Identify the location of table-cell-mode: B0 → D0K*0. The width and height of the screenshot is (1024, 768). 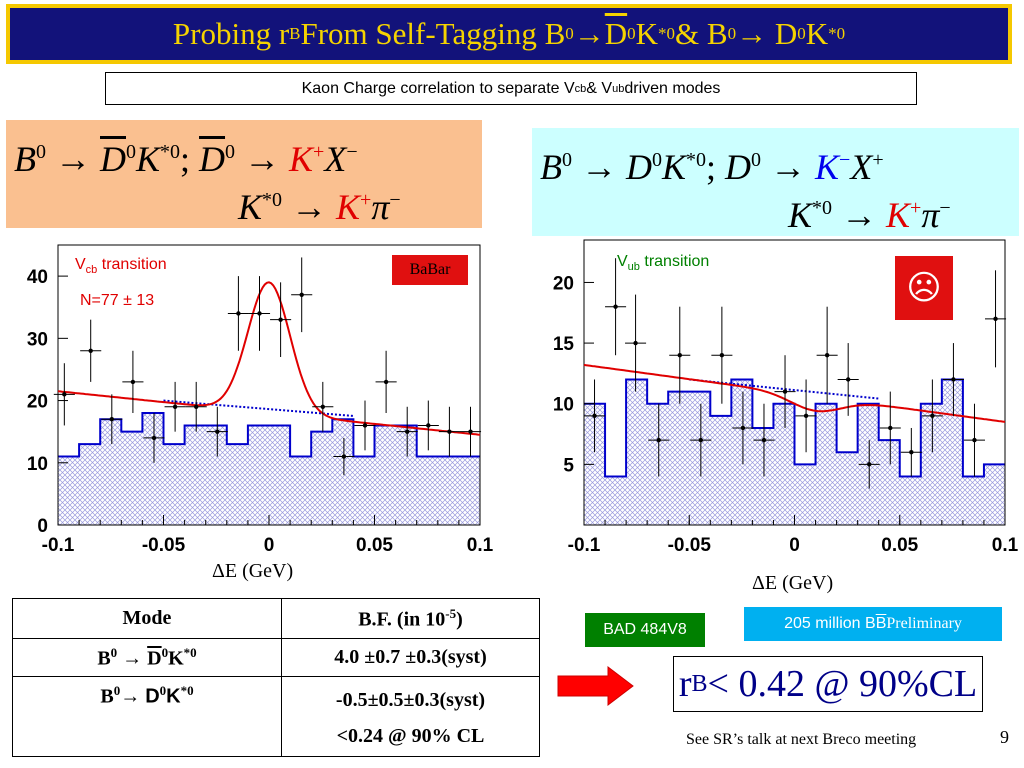
(147, 657).